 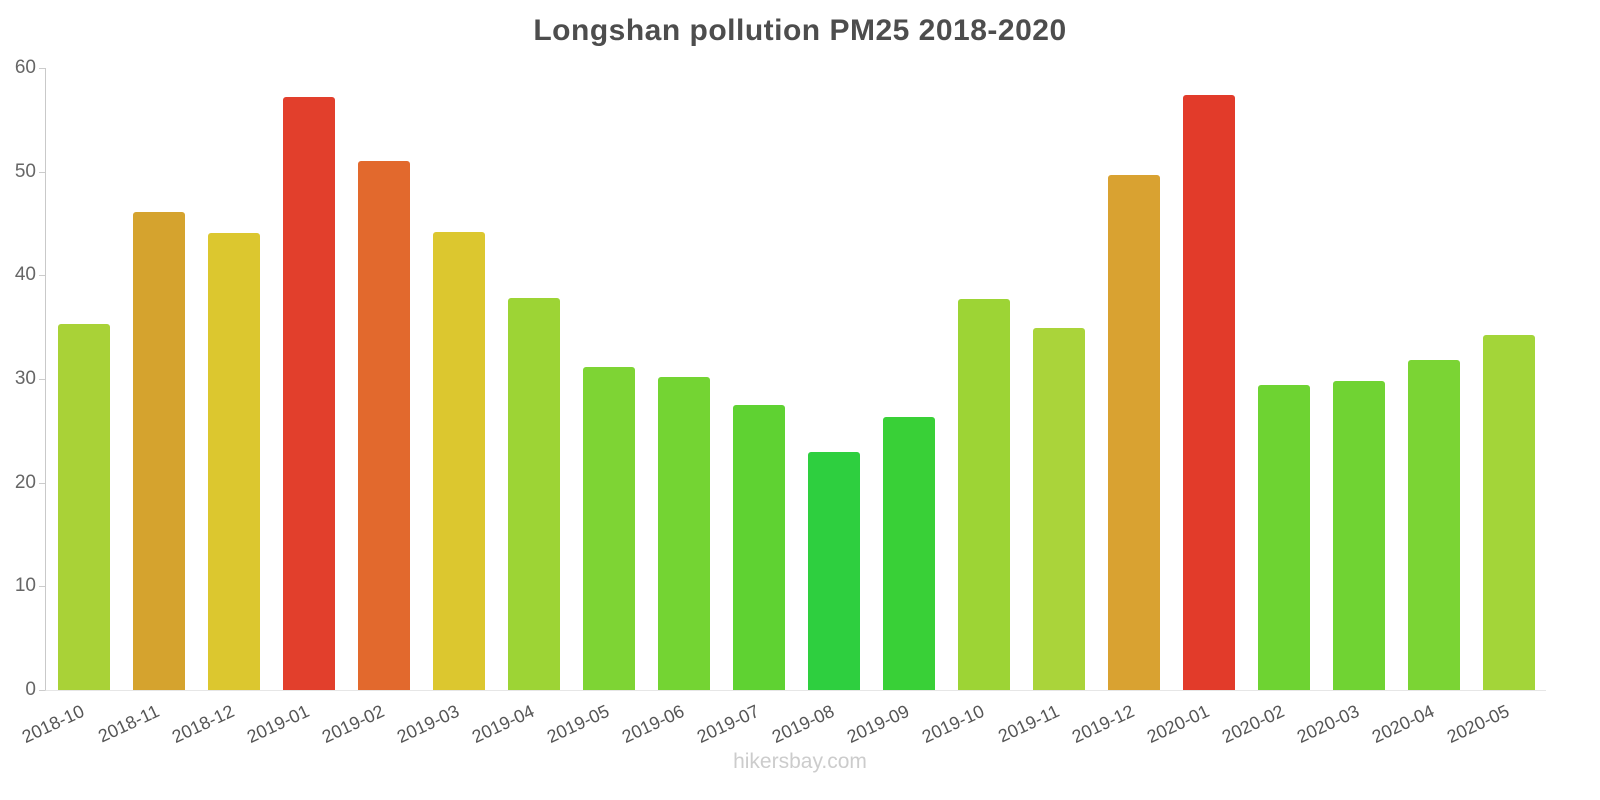 I want to click on y-tick-label-0: 0, so click(x=30, y=689).